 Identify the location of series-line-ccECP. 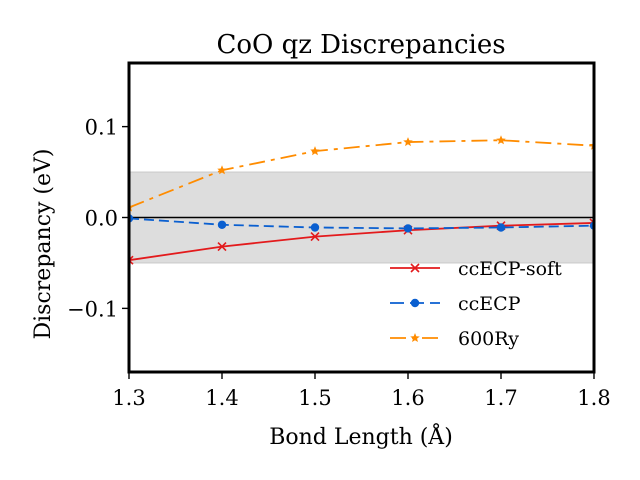
(361, 223).